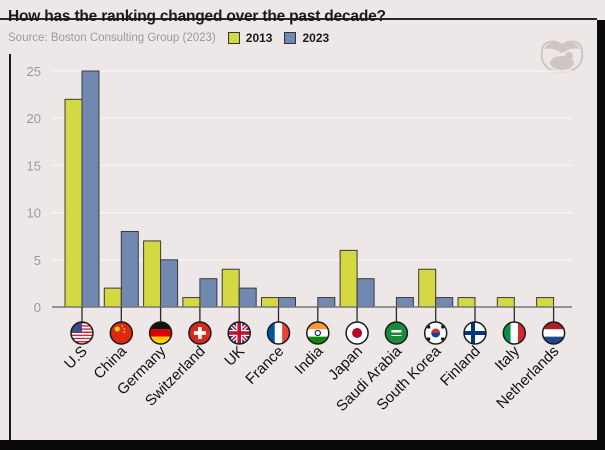 This screenshot has height=450, width=605. What do you see at coordinates (298, 19) in the screenshot?
I see `frame-top-border` at bounding box center [298, 19].